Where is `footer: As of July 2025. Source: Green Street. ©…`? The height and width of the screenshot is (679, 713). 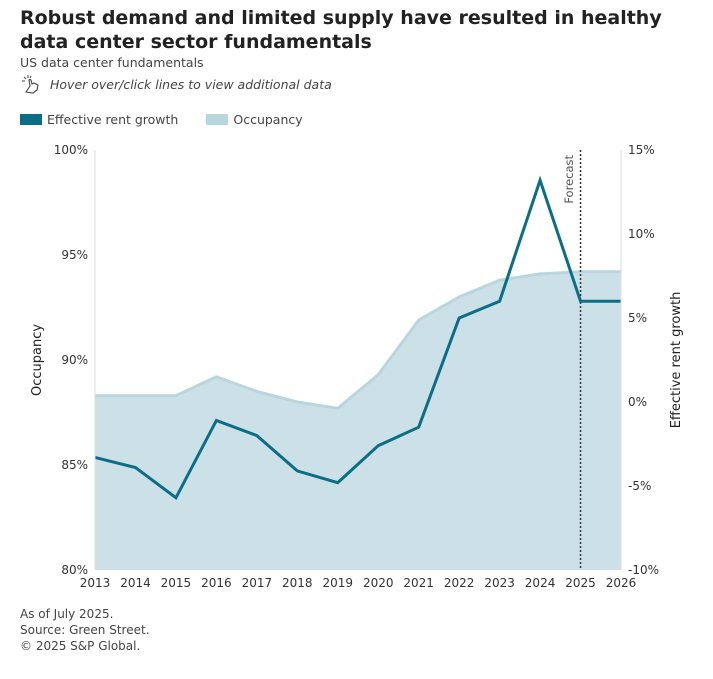
footer: As of July 2025. Source: Green Street. ©… is located at coordinates (85, 630).